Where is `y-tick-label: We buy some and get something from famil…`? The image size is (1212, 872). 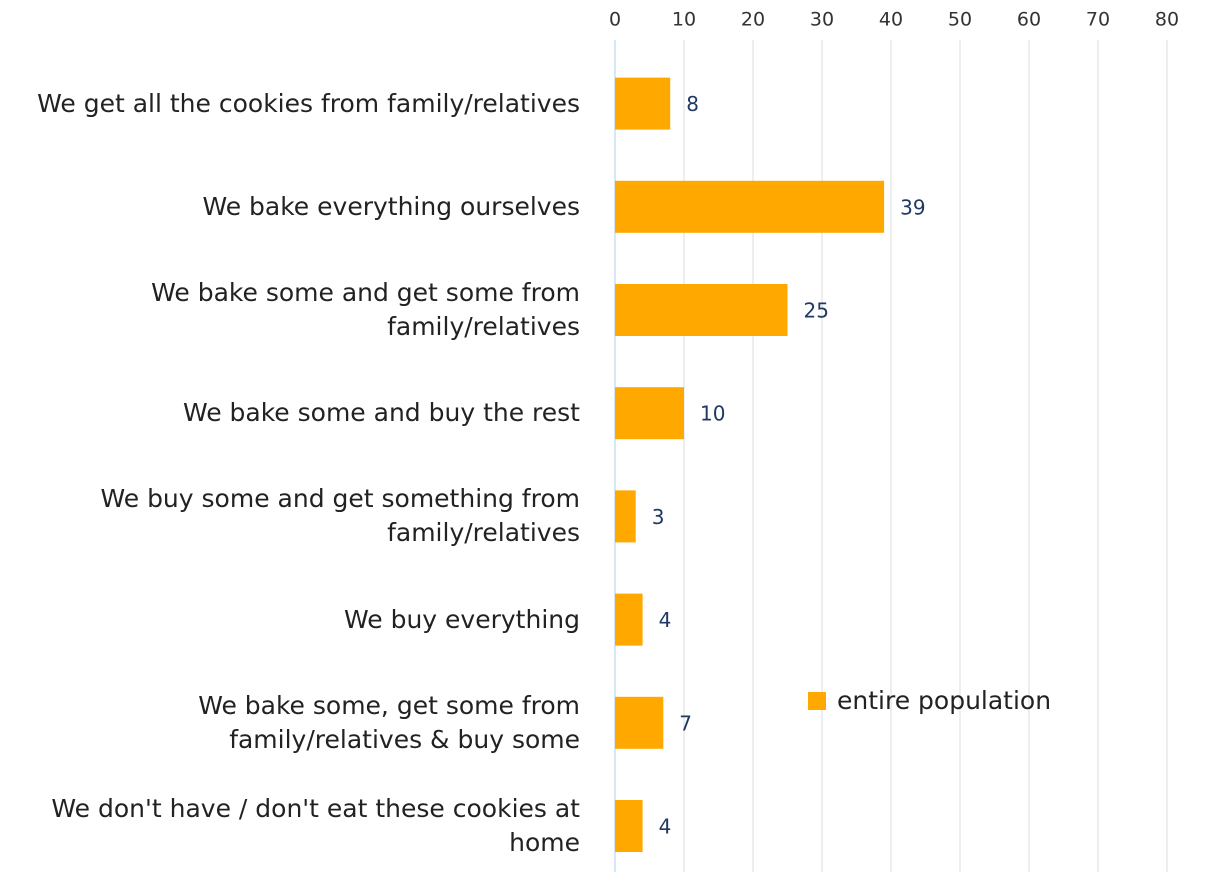 y-tick-label: We buy some and get something from famil… is located at coordinates (340, 516).